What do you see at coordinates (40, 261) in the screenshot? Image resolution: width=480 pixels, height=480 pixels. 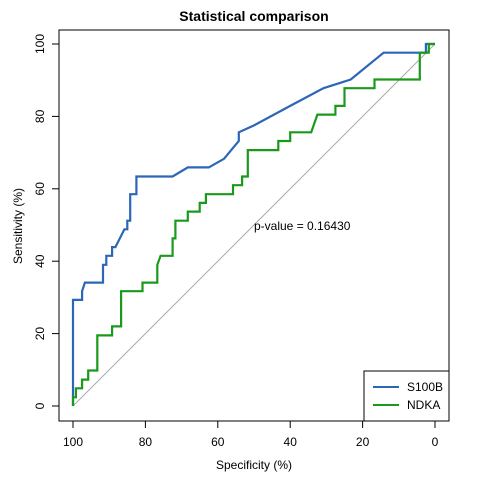 I see `y-tick-label: 40` at bounding box center [40, 261].